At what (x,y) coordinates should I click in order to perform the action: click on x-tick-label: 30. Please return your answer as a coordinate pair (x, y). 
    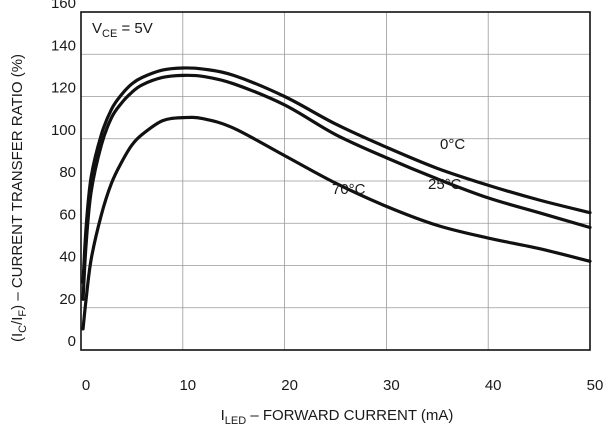
    Looking at the image, I should click on (391, 385).